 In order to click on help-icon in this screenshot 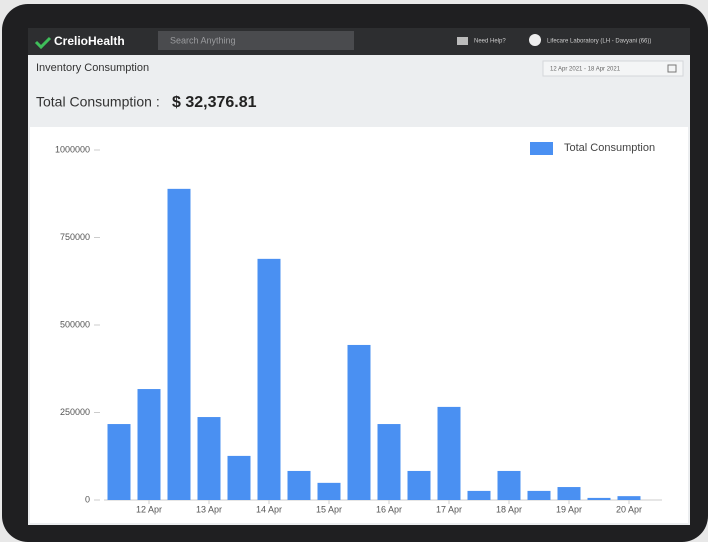, I will do `click(462, 41)`.